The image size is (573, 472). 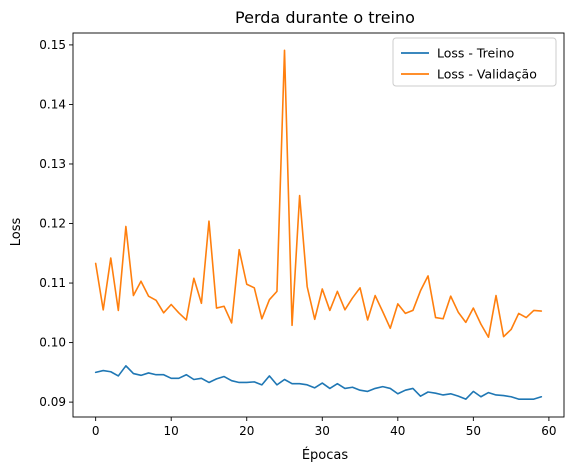 I want to click on y-tick-label: 0.10, so click(x=52, y=343).